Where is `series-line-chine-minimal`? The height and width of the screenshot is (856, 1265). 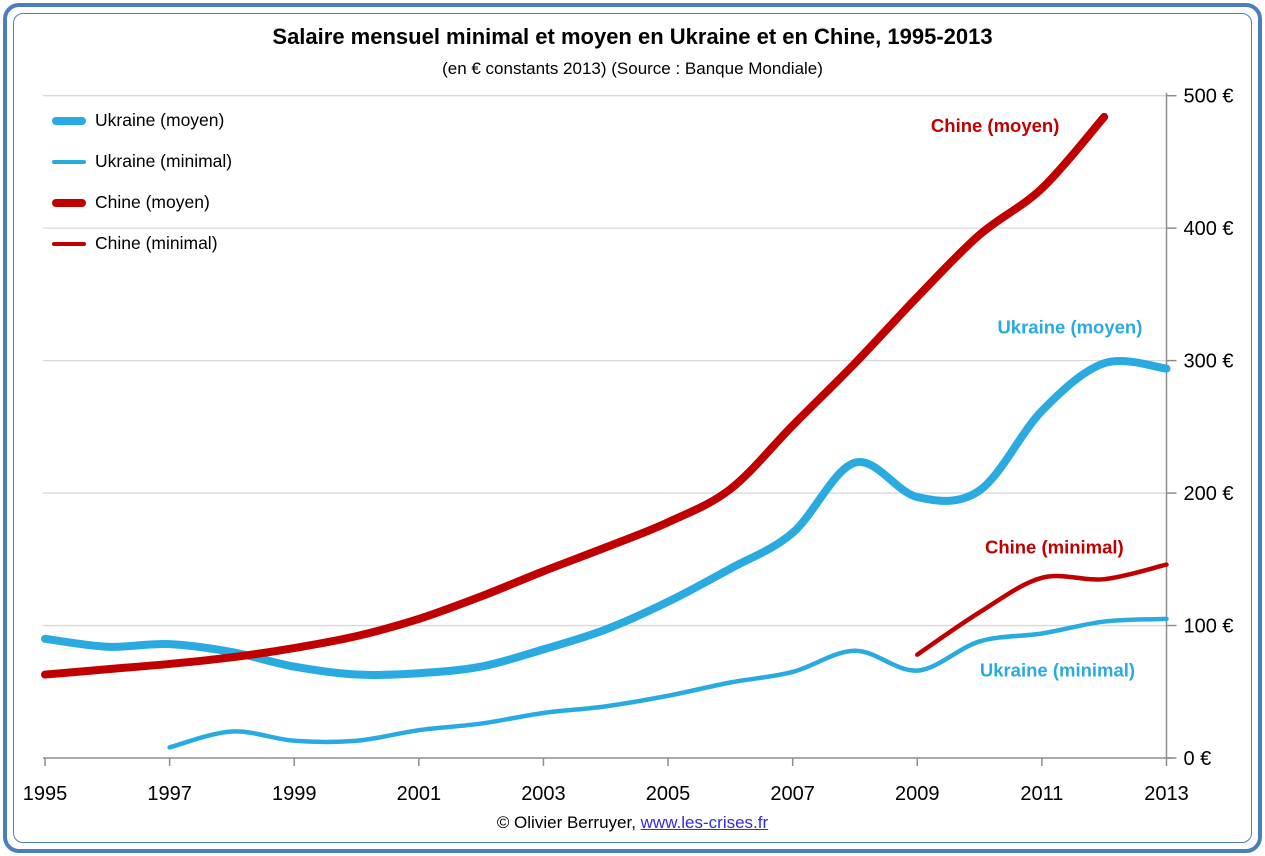 series-line-chine-minimal is located at coordinates (1042, 609).